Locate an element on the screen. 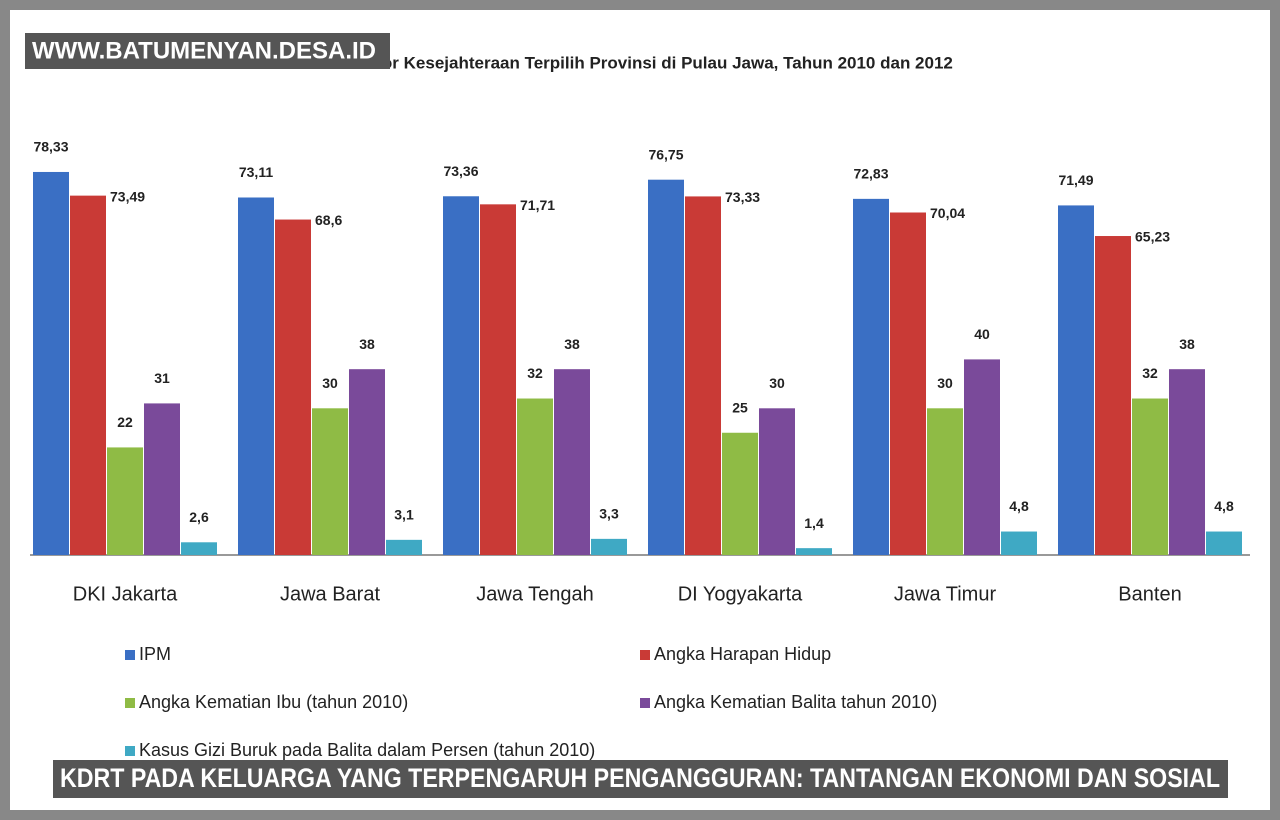 The image size is (1280, 820). x-tick-label: Jawa Timur is located at coordinates (945, 594).